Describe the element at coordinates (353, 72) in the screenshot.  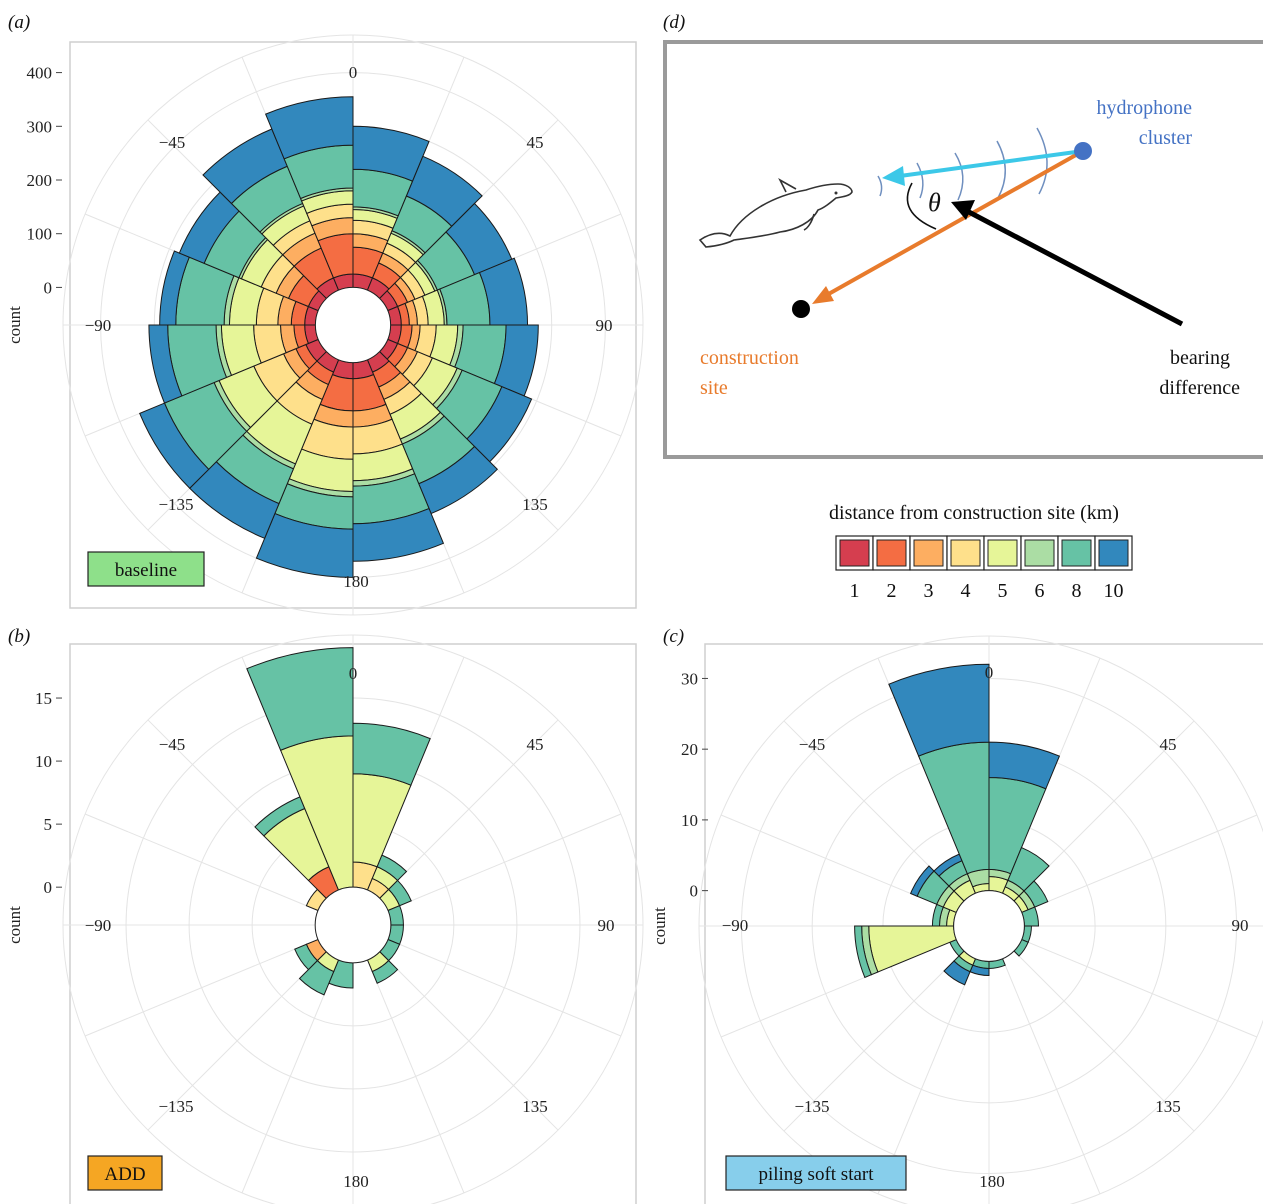
I see `angle-label: 0` at that location.